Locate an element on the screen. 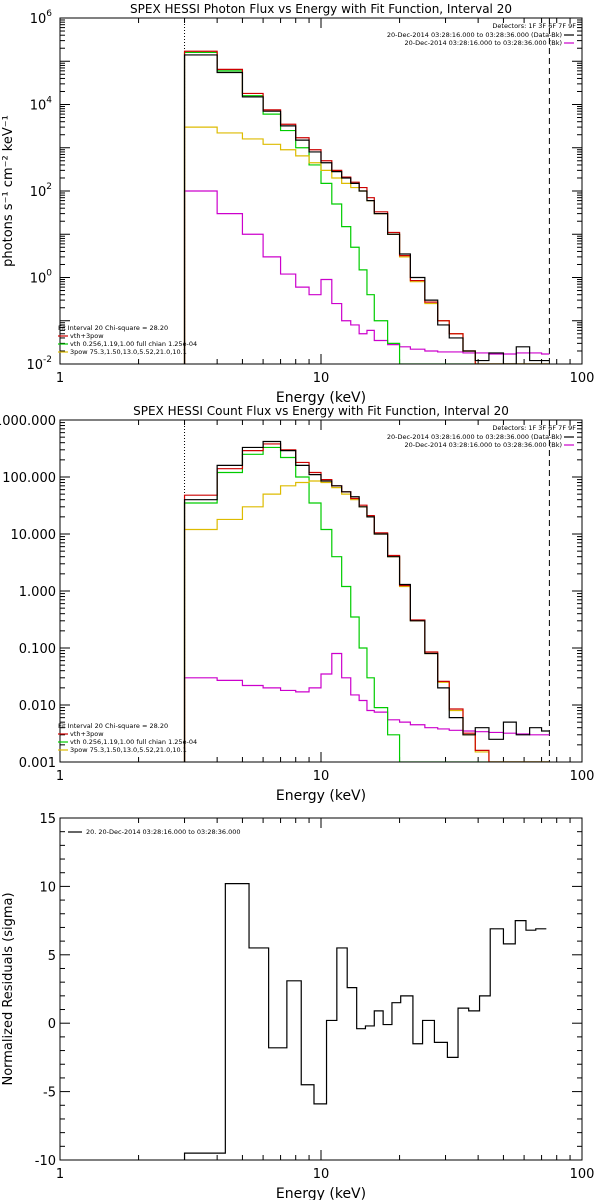 This screenshot has width=600, height=1200. y-tick-label: 1000.000 is located at coordinates (28, 421).